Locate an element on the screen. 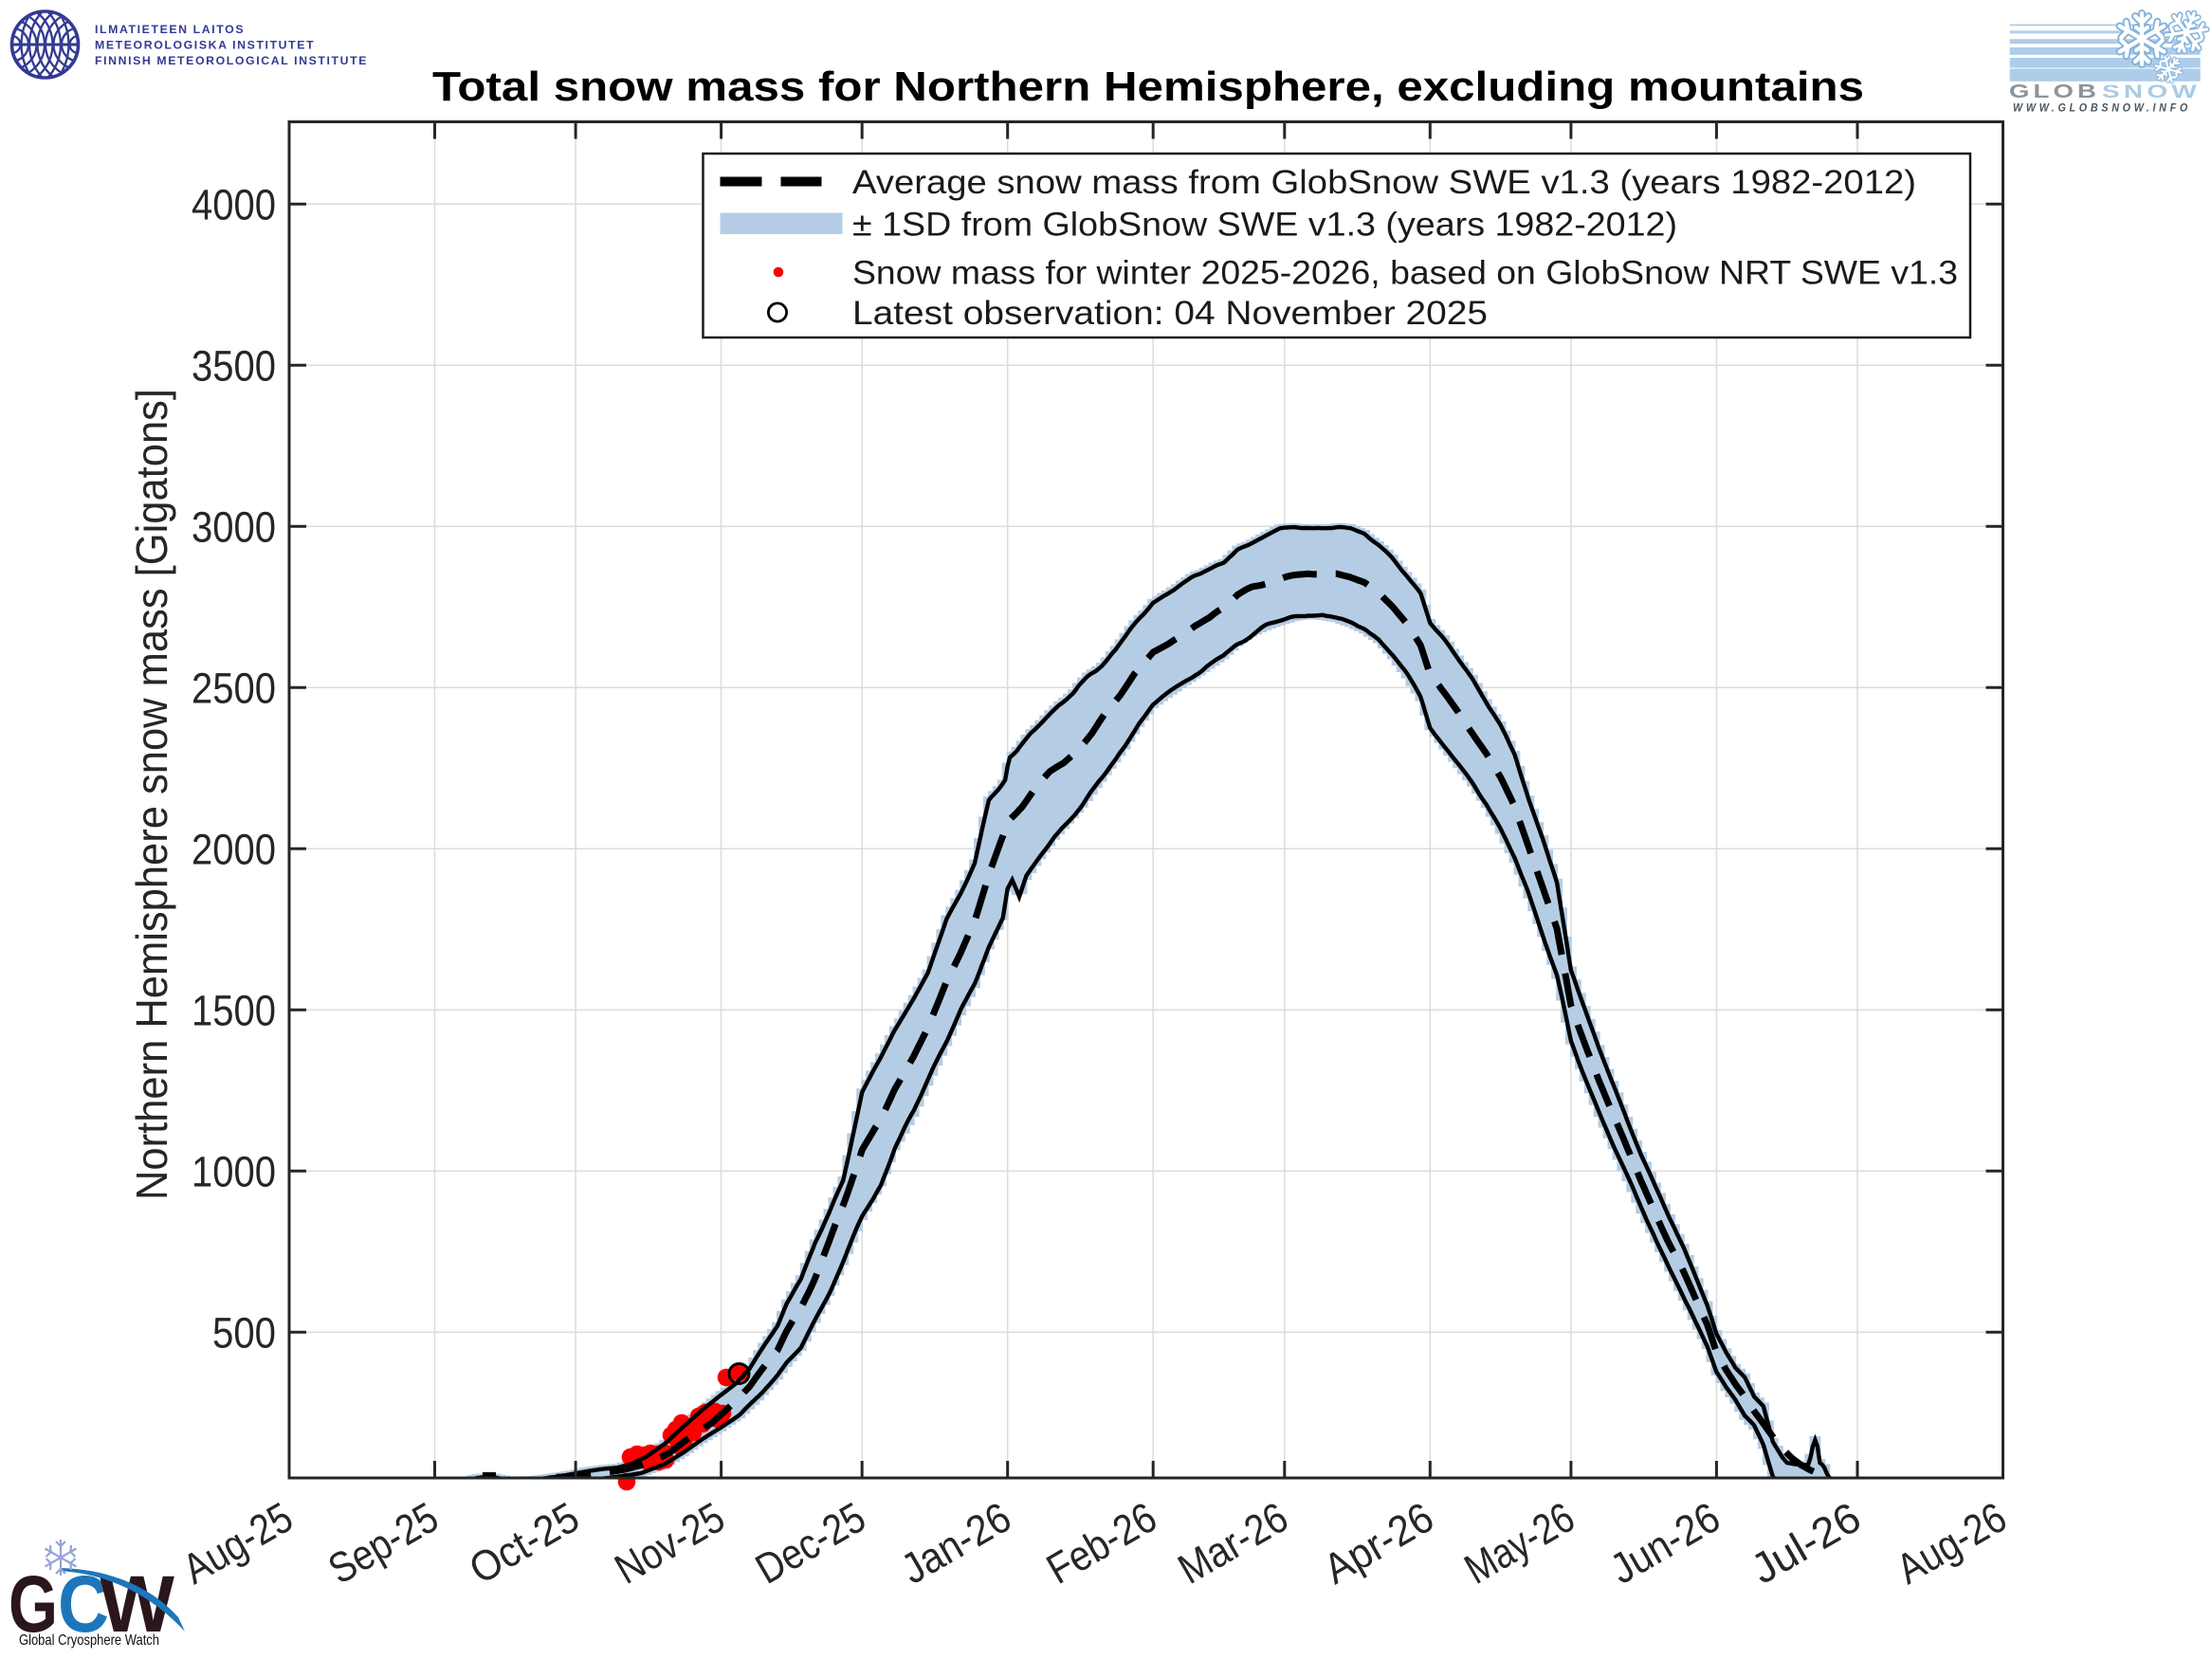  svg-text: GLOB is located at coordinates (2054, 92).